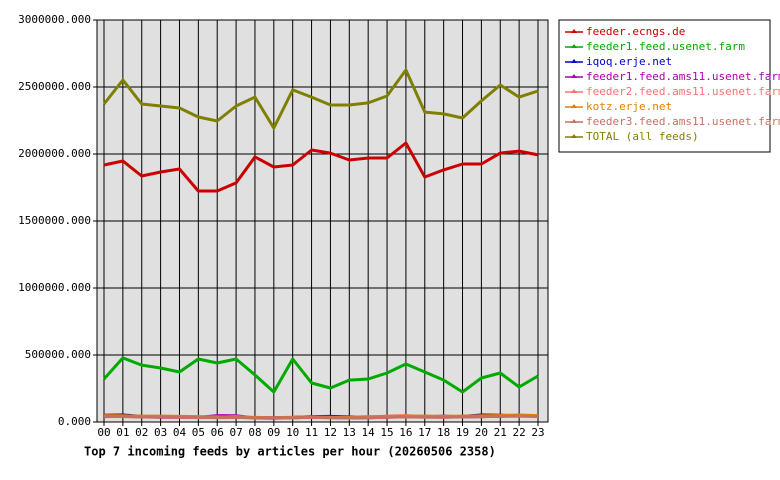  I want to click on x-tick-label: 06, so click(217, 432).